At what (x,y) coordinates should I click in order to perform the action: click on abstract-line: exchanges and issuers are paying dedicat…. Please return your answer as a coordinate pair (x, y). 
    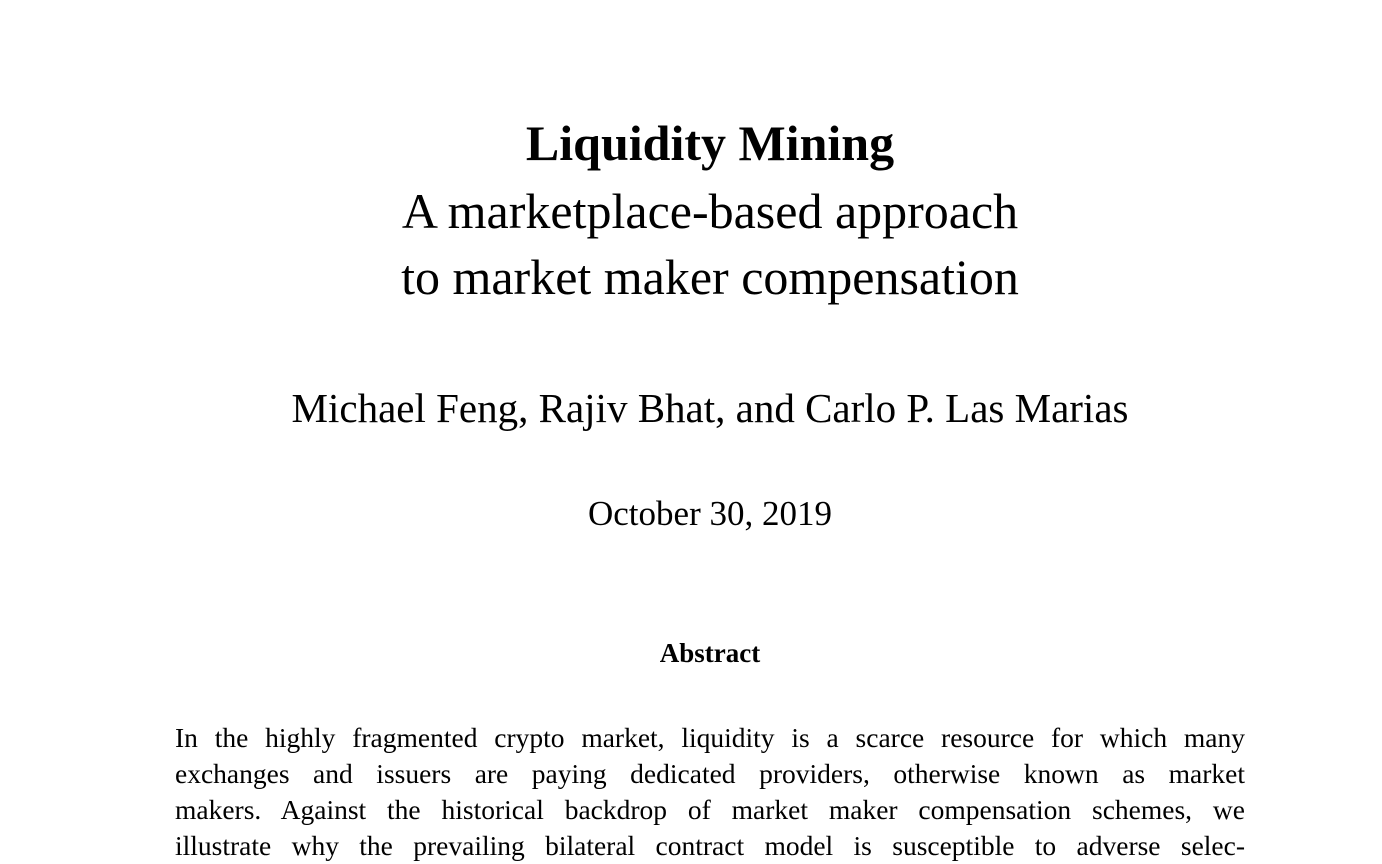
    Looking at the image, I should click on (710, 773).